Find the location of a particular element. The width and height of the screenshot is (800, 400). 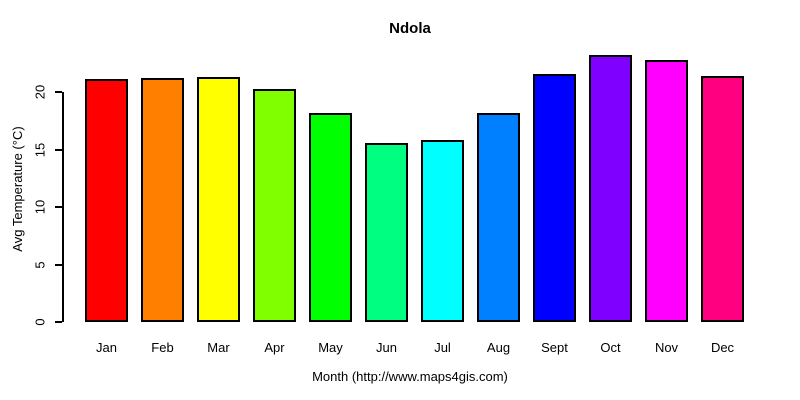

bar-sept is located at coordinates (554, 197).